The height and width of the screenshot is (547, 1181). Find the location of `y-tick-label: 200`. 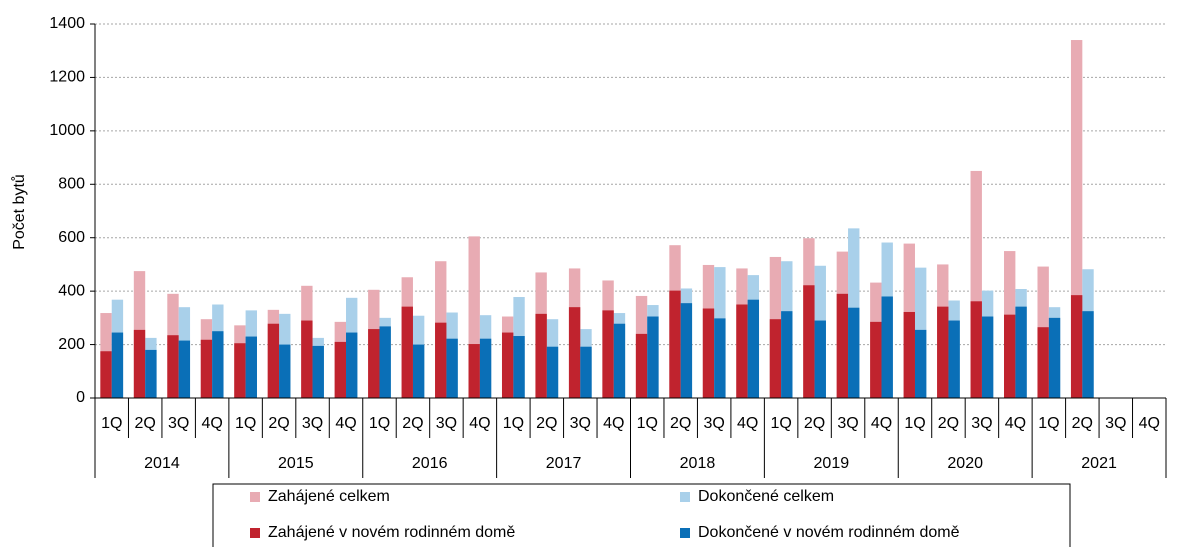

y-tick-label: 200 is located at coordinates (71, 344).